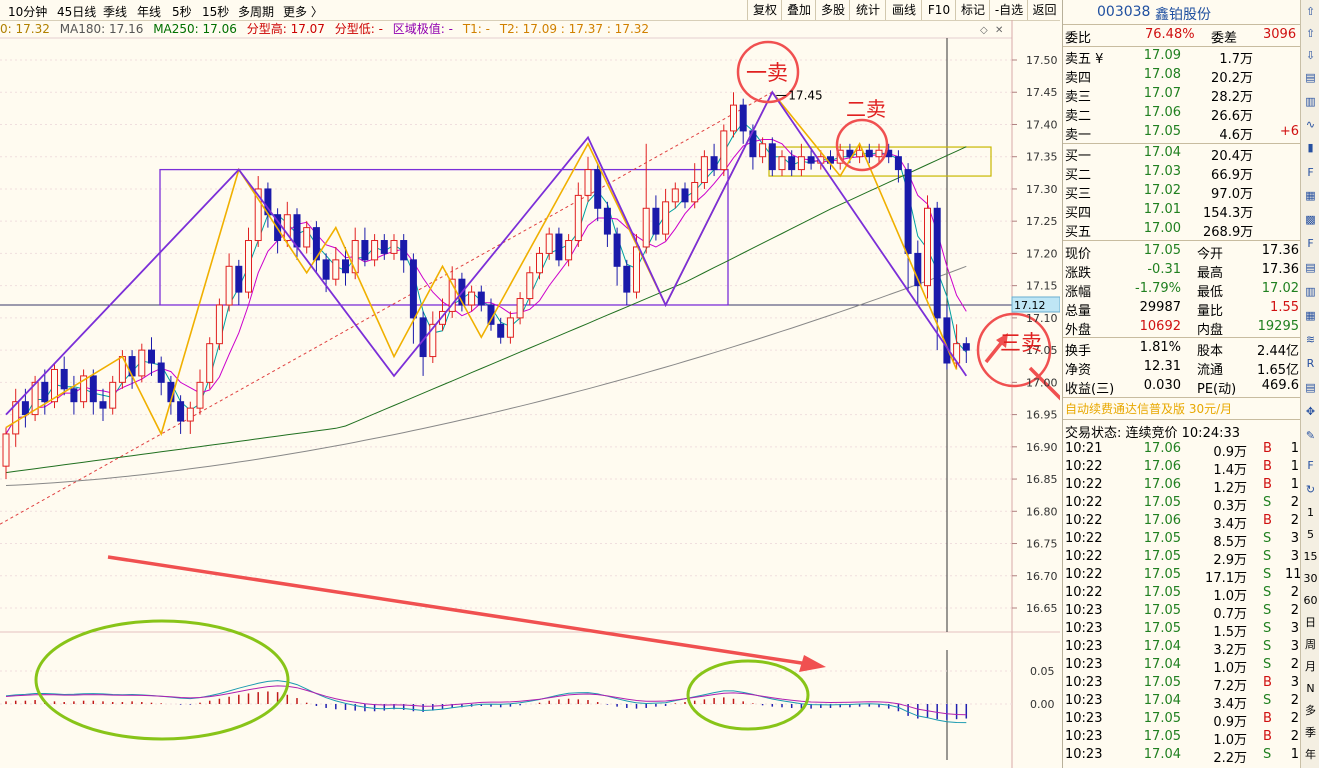  Describe the element at coordinates (1310, 147) in the screenshot. I see `candle-icon: ▮` at that location.